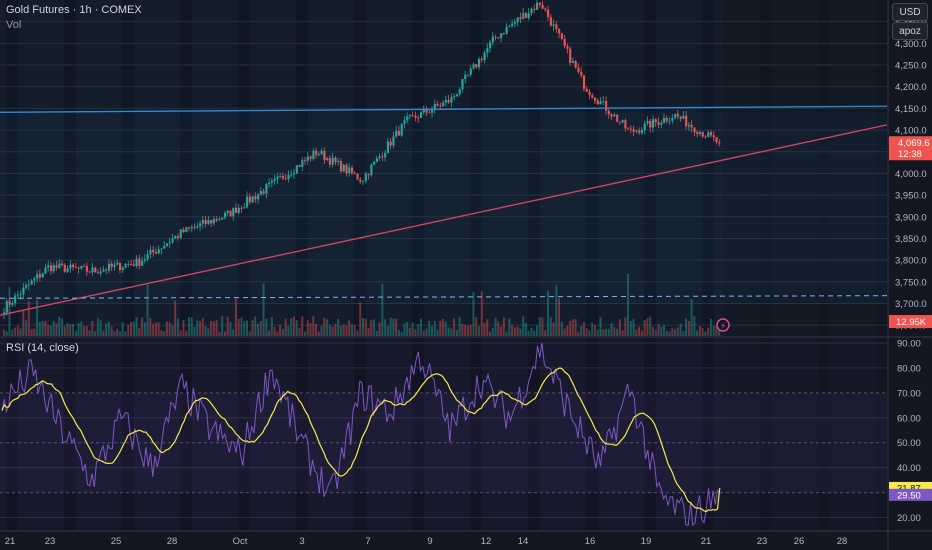 The image size is (932, 550). Describe the element at coordinates (910, 148) in the screenshot. I see `current-price-box` at that location.